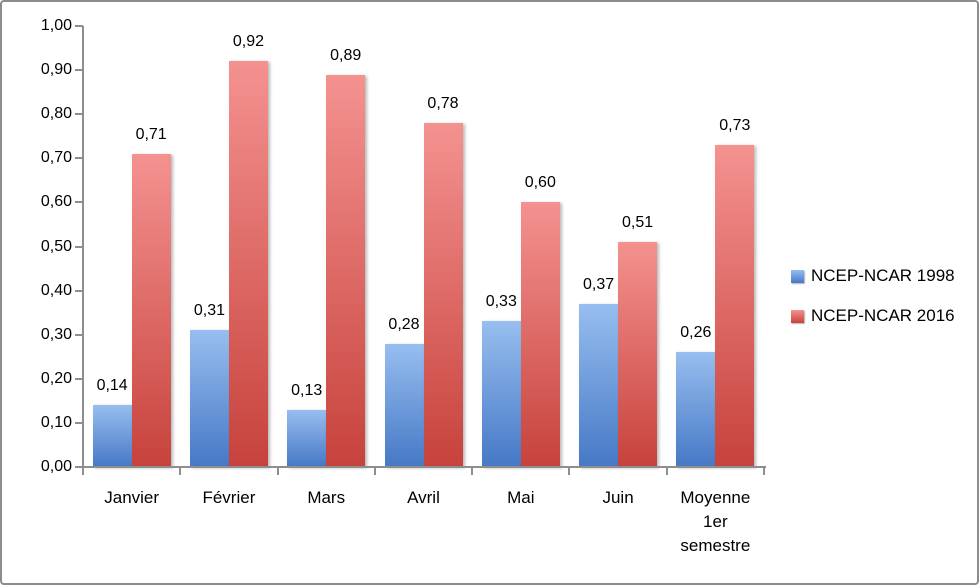  What do you see at coordinates (56, 202) in the screenshot?
I see `y-axis-tick-label: 0,60` at bounding box center [56, 202].